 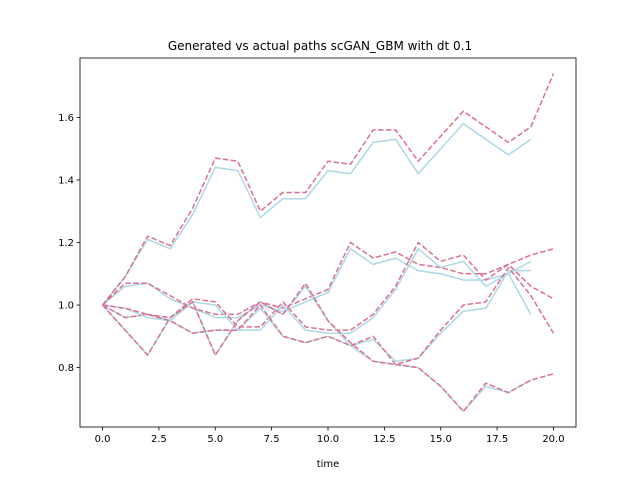 I want to click on x-tick-label: 10.0, so click(x=328, y=439).